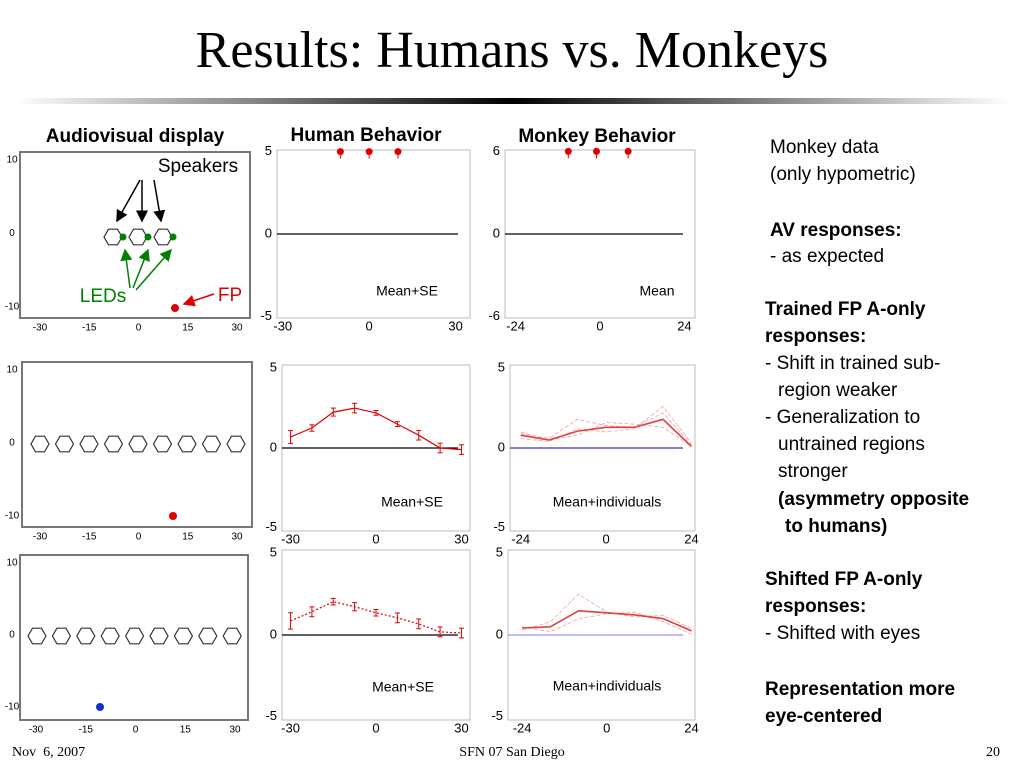  What do you see at coordinates (592, 238) in the screenshot?
I see `plot: -24 0 24 -6 0 6 Mean` at bounding box center [592, 238].